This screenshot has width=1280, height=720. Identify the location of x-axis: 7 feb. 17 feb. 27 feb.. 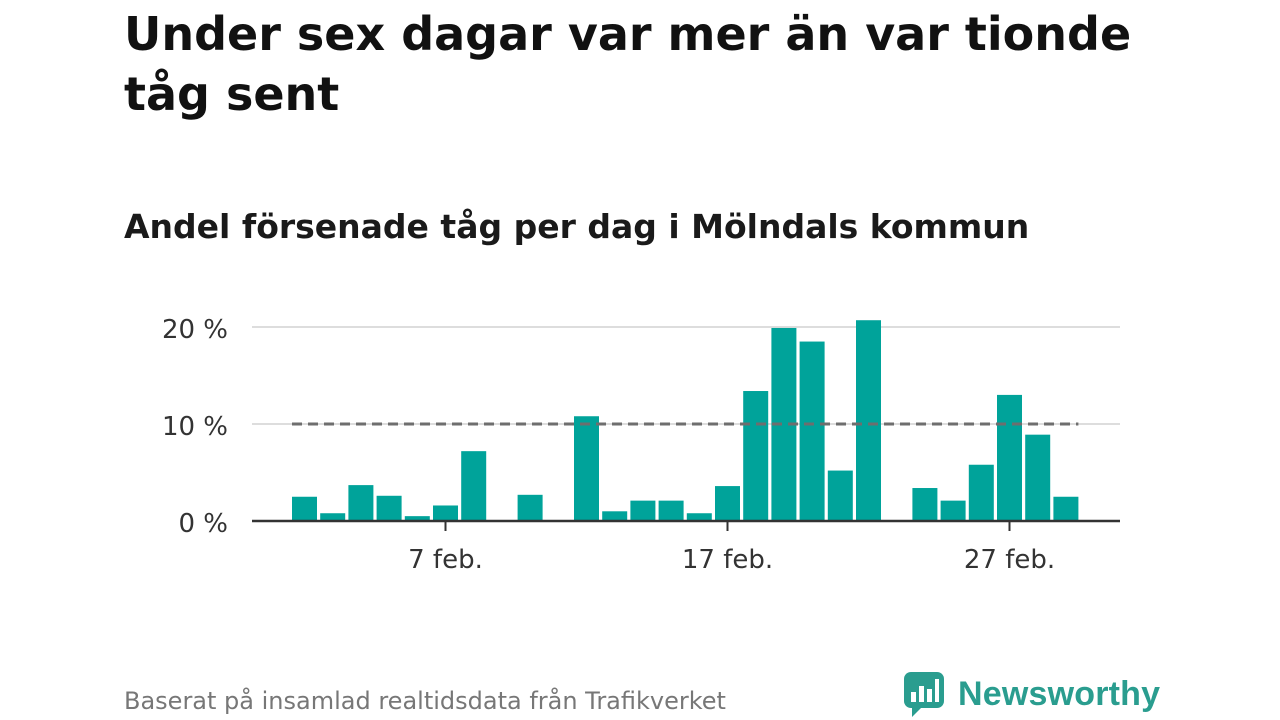
(686, 547).